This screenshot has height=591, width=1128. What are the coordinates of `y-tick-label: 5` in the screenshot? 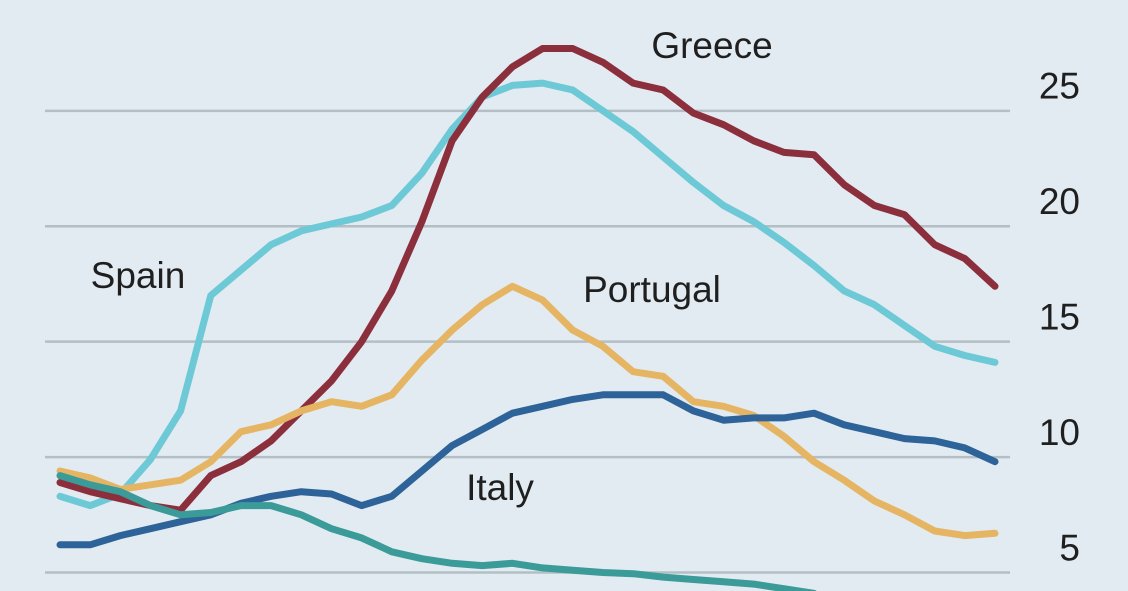 It's located at (1069, 547).